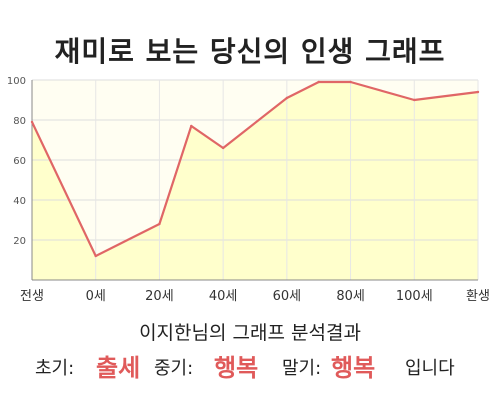  Describe the element at coordinates (118, 368) in the screenshot. I see `early-value: 출세` at that location.